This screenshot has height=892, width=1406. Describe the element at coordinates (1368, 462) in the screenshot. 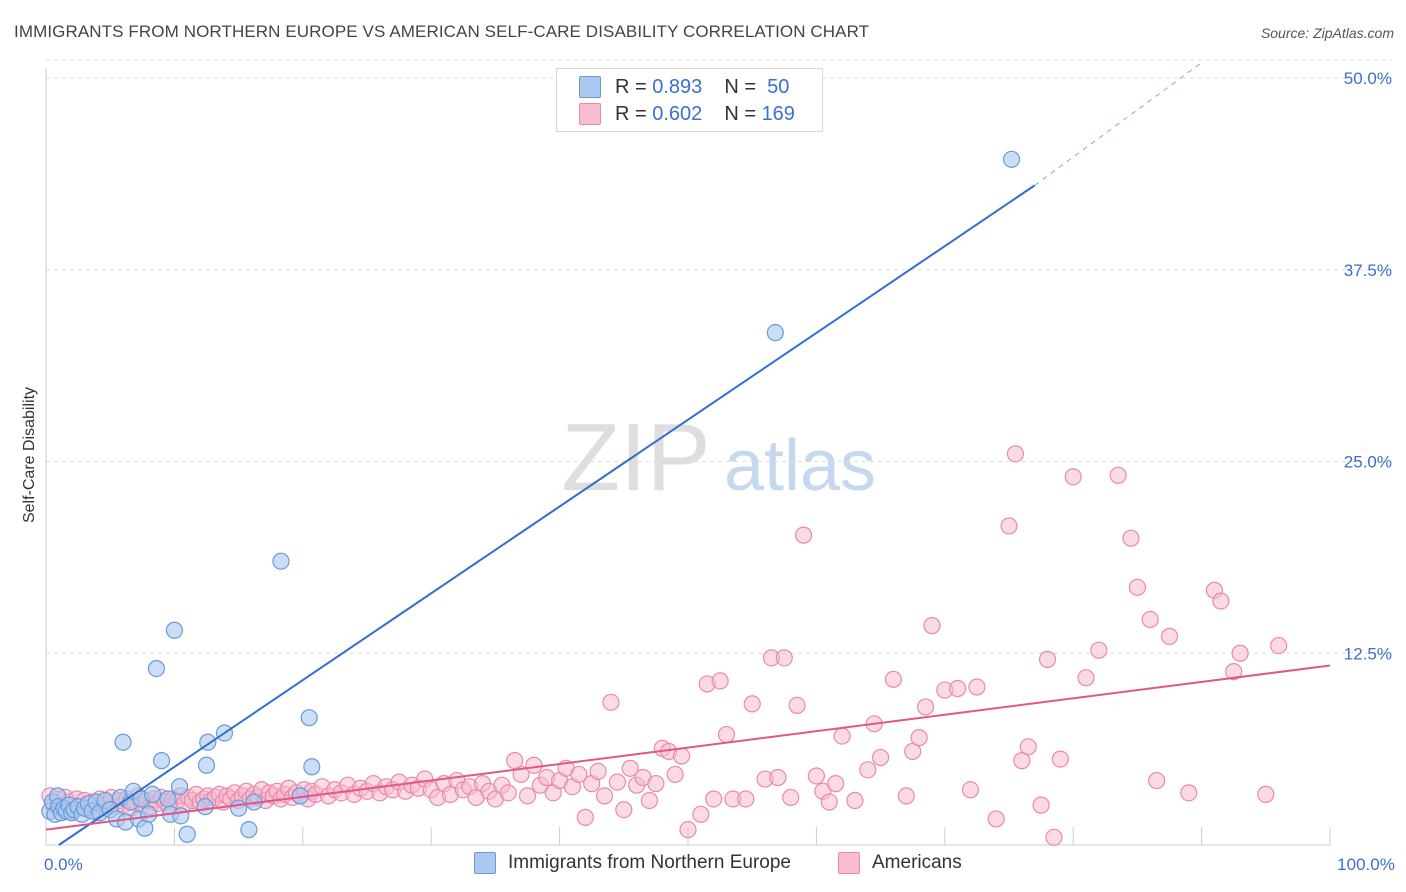

I see `y-tick-label: 25.0%` at that location.